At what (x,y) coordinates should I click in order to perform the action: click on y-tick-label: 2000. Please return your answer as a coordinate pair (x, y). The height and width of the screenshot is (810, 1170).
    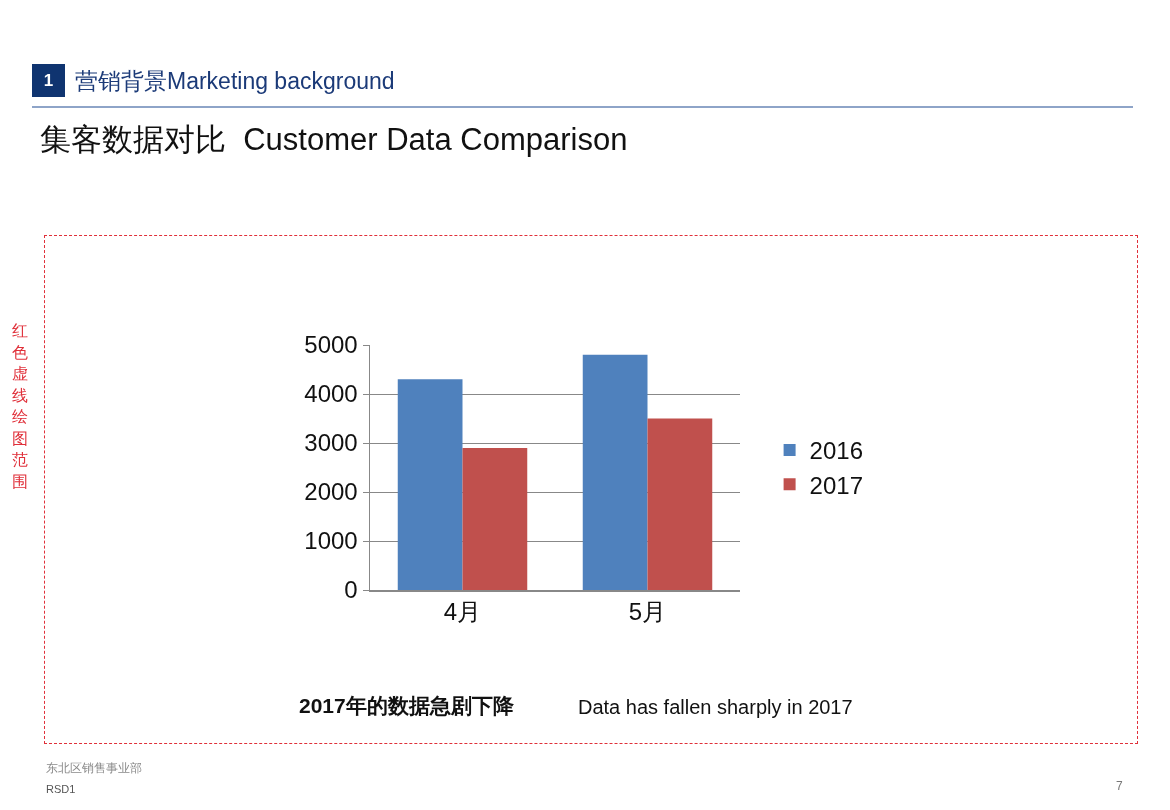
    Looking at the image, I should click on (331, 492).